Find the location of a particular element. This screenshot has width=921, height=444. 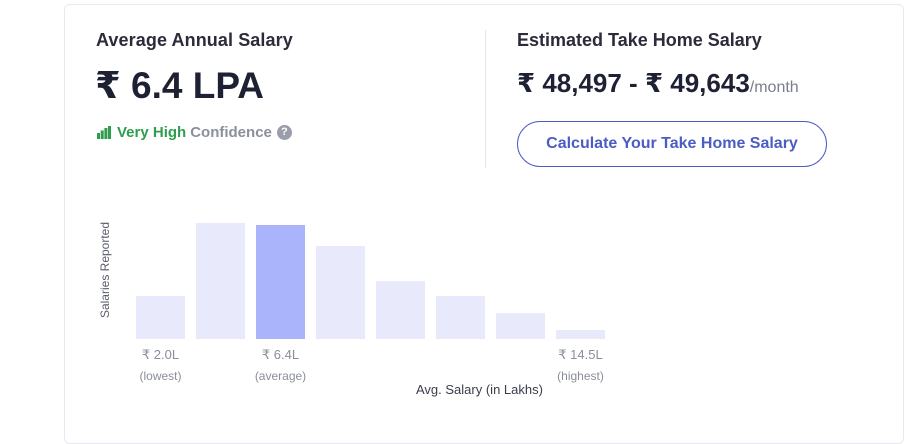

calculate-take-home-button: Calculate Your Take Home Salary is located at coordinates (672, 144).